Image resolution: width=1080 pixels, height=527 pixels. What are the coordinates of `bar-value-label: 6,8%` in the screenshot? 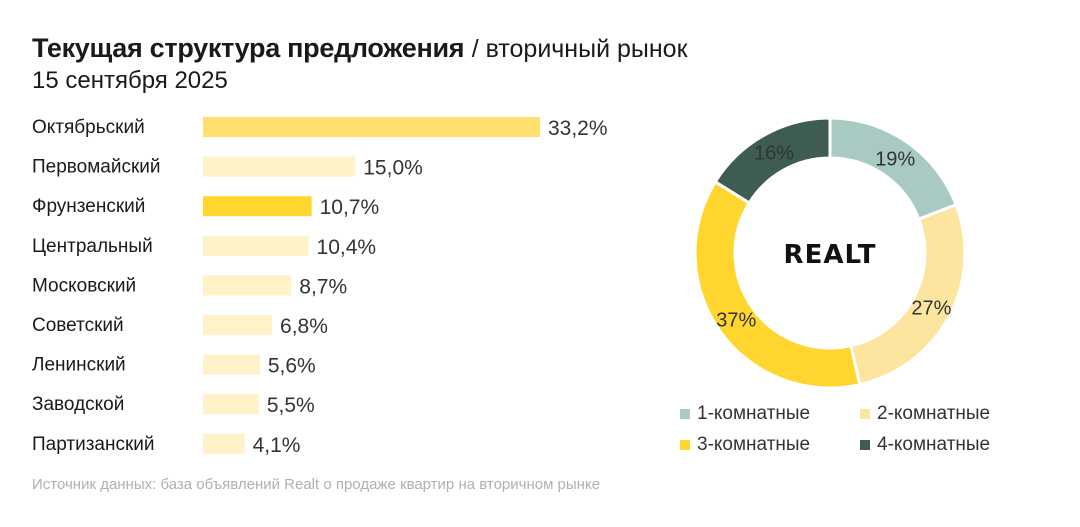 It's located at (304, 326).